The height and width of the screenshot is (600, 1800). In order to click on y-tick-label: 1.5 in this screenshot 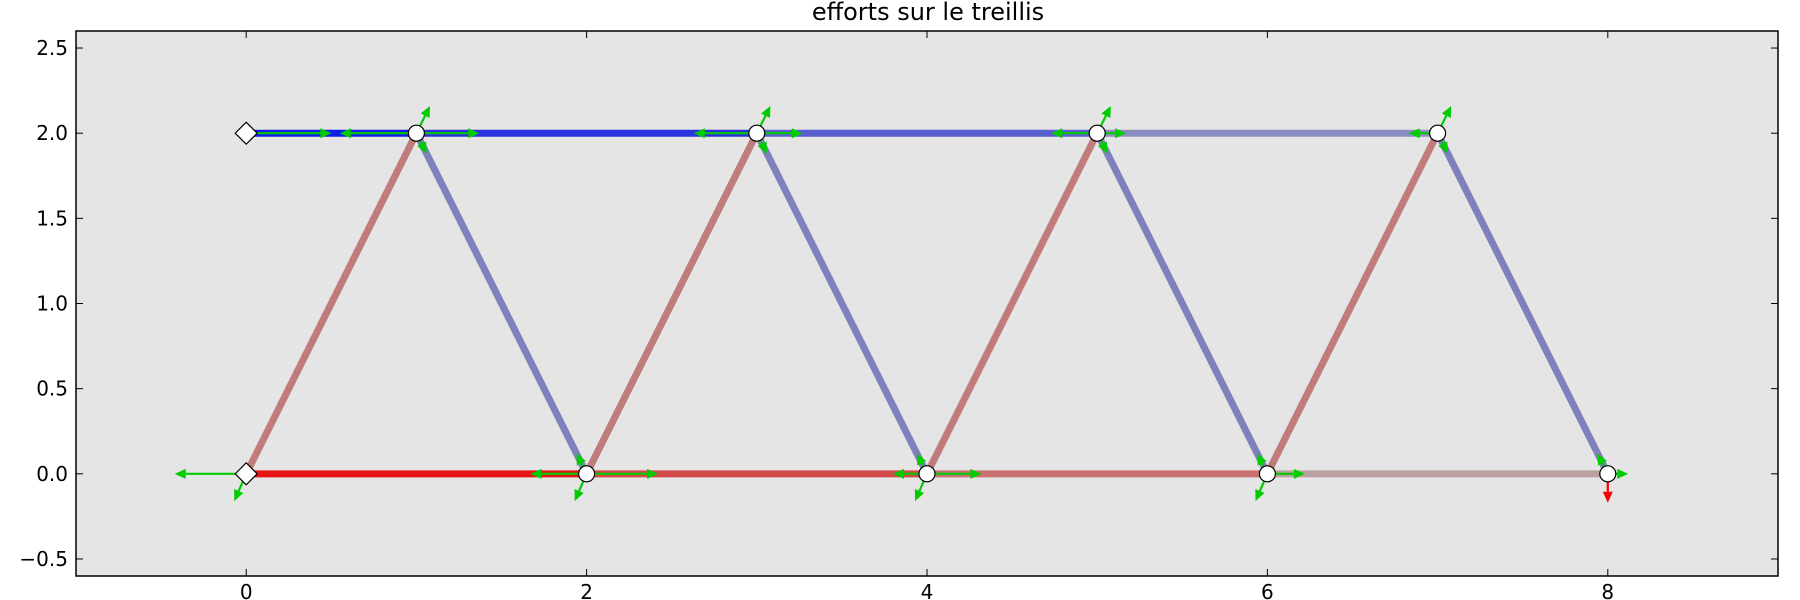, I will do `click(52, 218)`.